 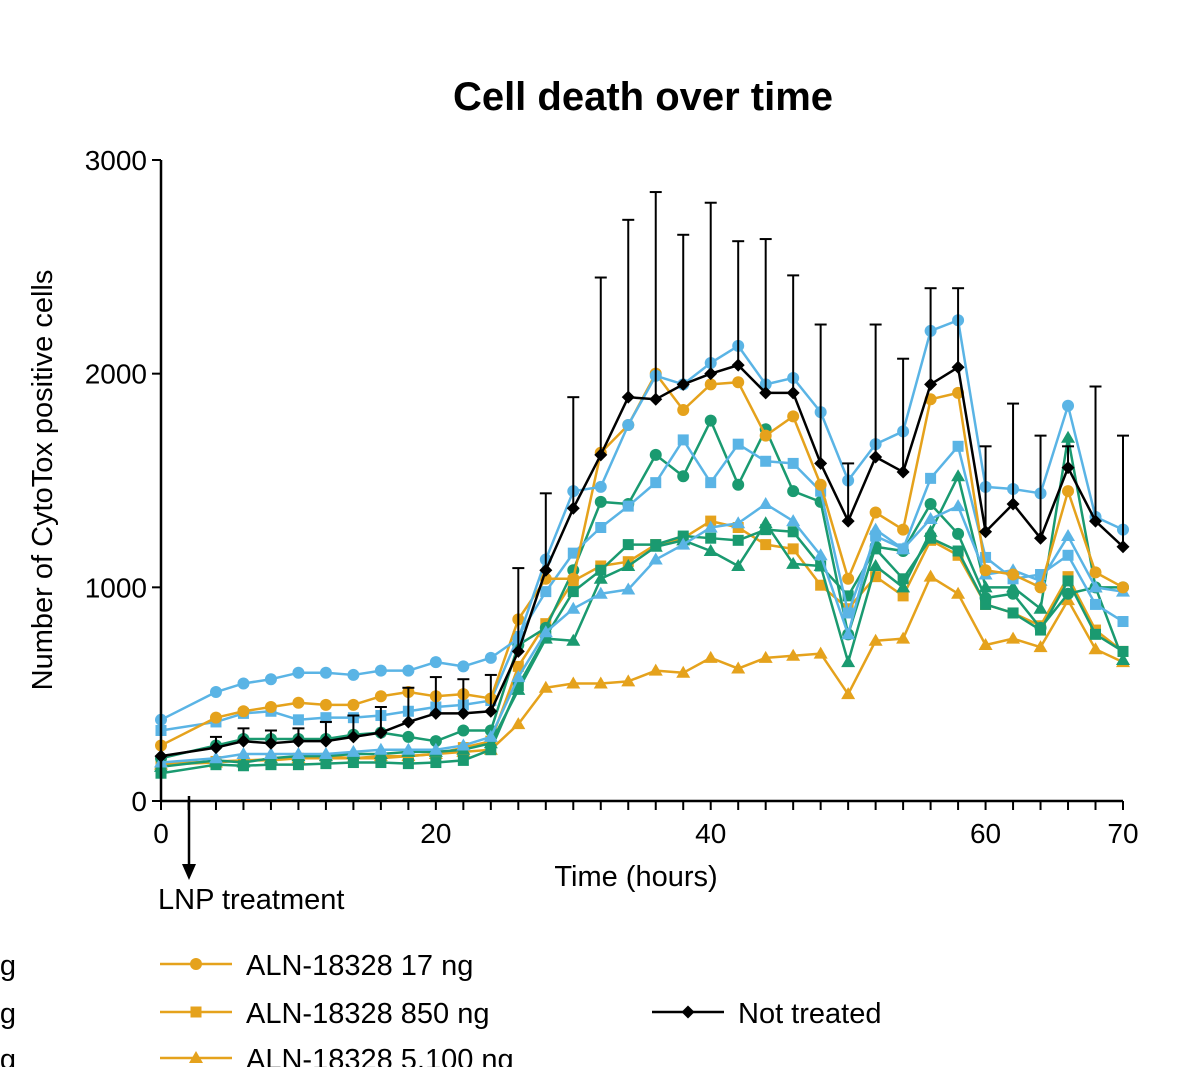 I want to click on legend-item: ALN-18328 17 ng, so click(x=316, y=966).